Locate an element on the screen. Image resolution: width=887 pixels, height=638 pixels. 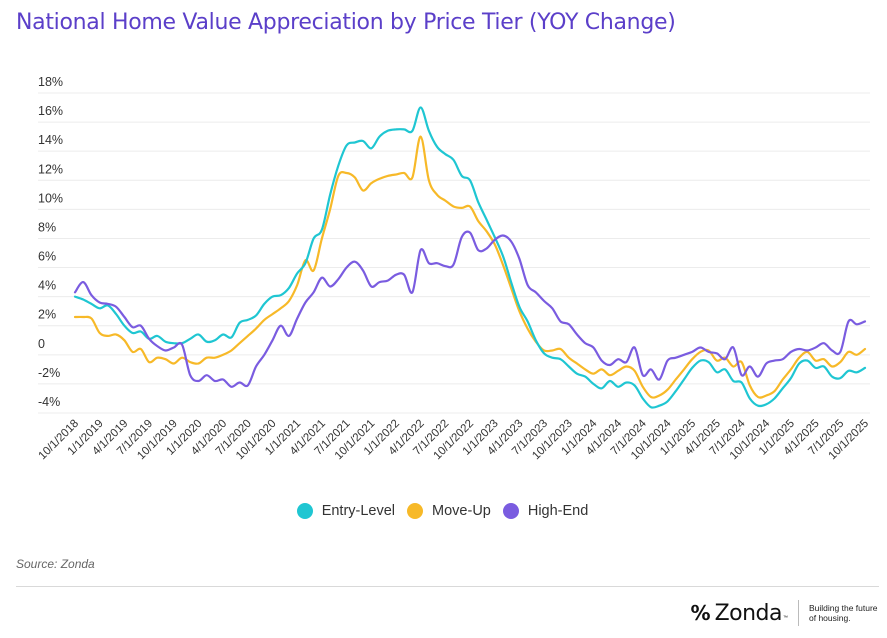
y-tick-label: 4% is located at coordinates (47, 286).